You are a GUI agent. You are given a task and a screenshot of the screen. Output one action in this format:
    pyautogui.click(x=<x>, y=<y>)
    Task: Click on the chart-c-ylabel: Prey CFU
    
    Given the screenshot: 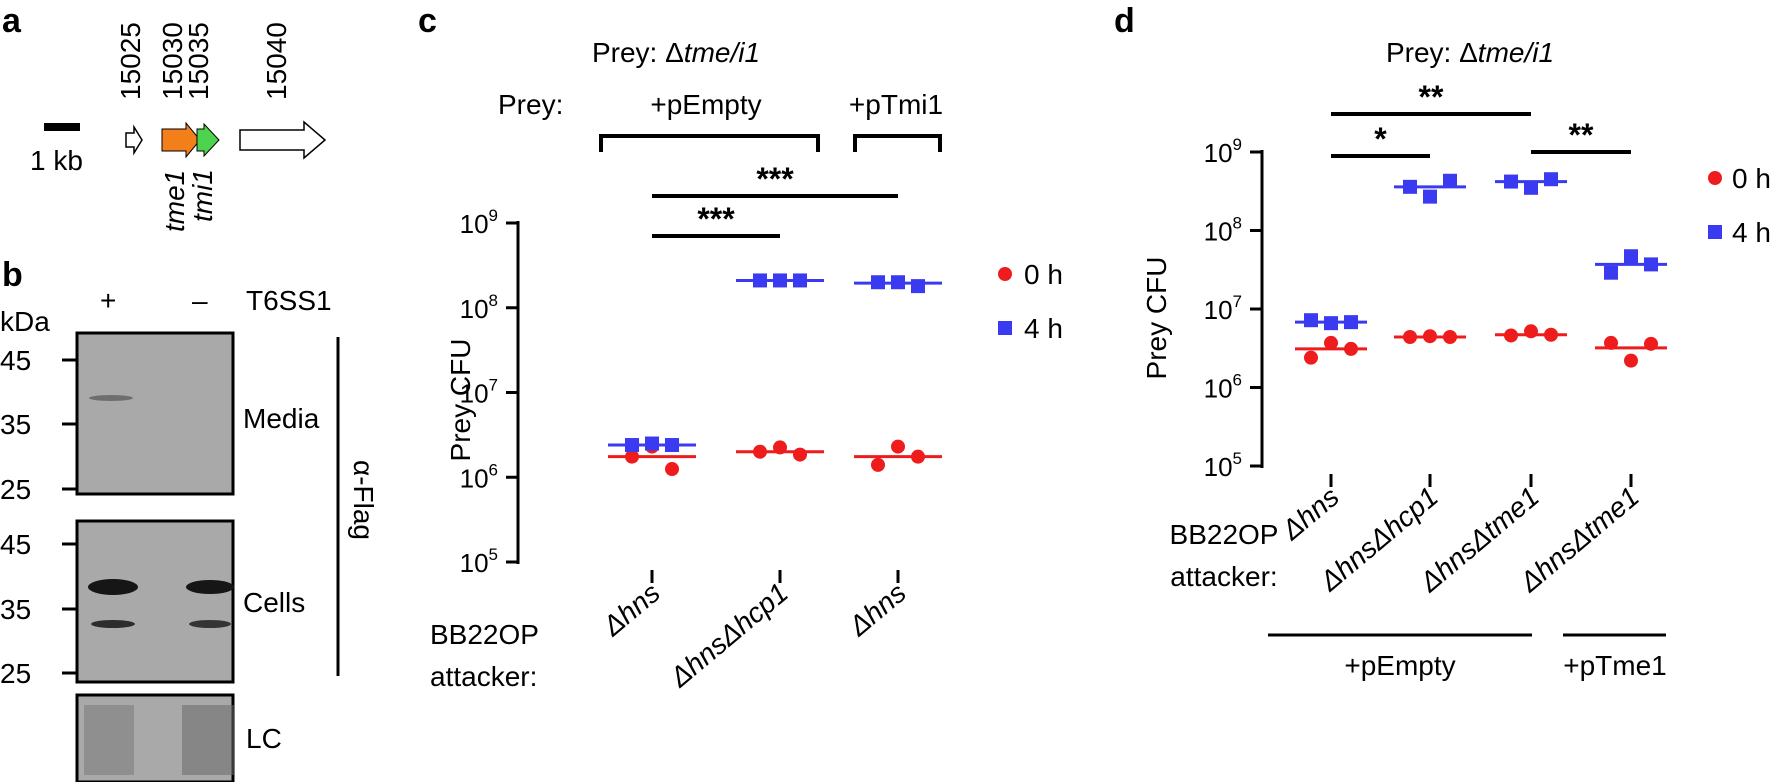 What is the action you would take?
    pyautogui.click(x=460, y=400)
    